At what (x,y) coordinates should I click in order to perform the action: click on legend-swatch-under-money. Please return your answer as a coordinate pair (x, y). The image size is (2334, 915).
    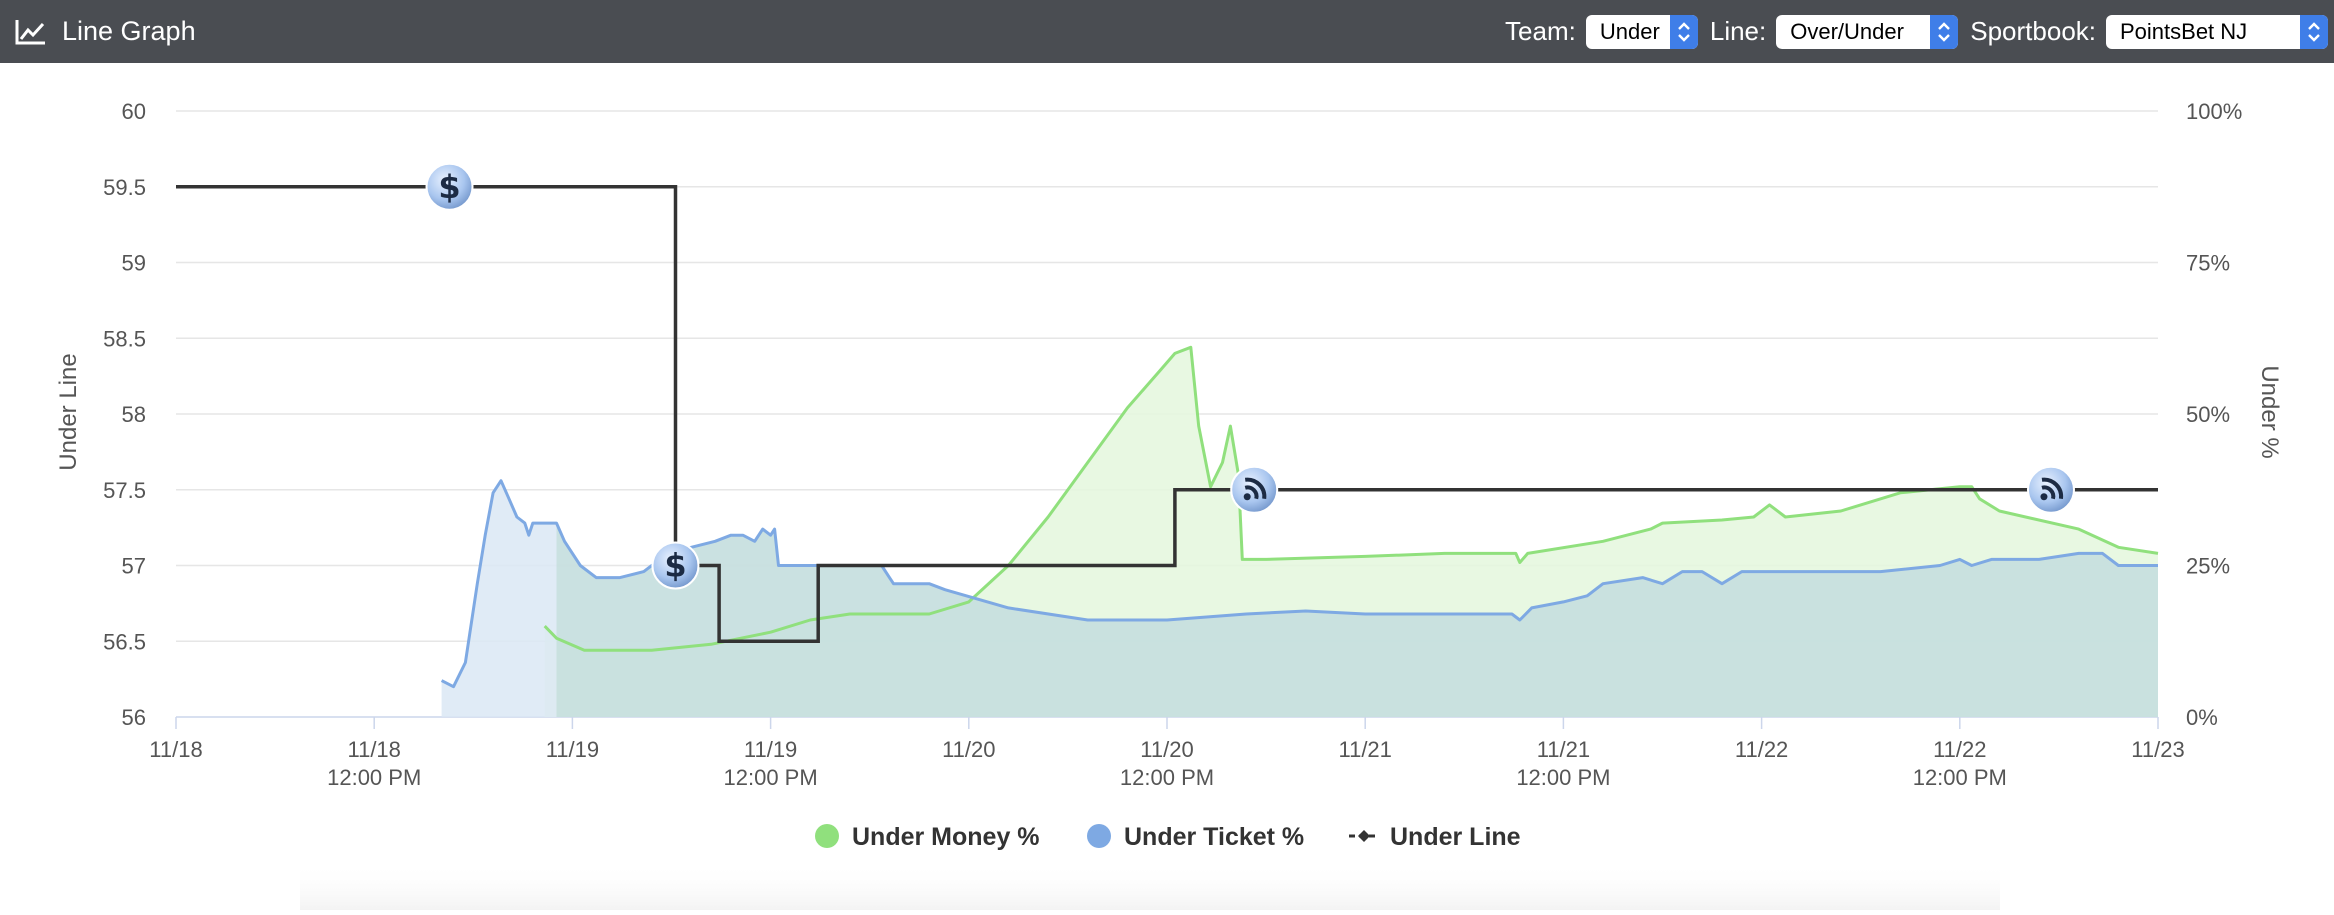
    Looking at the image, I should click on (827, 836).